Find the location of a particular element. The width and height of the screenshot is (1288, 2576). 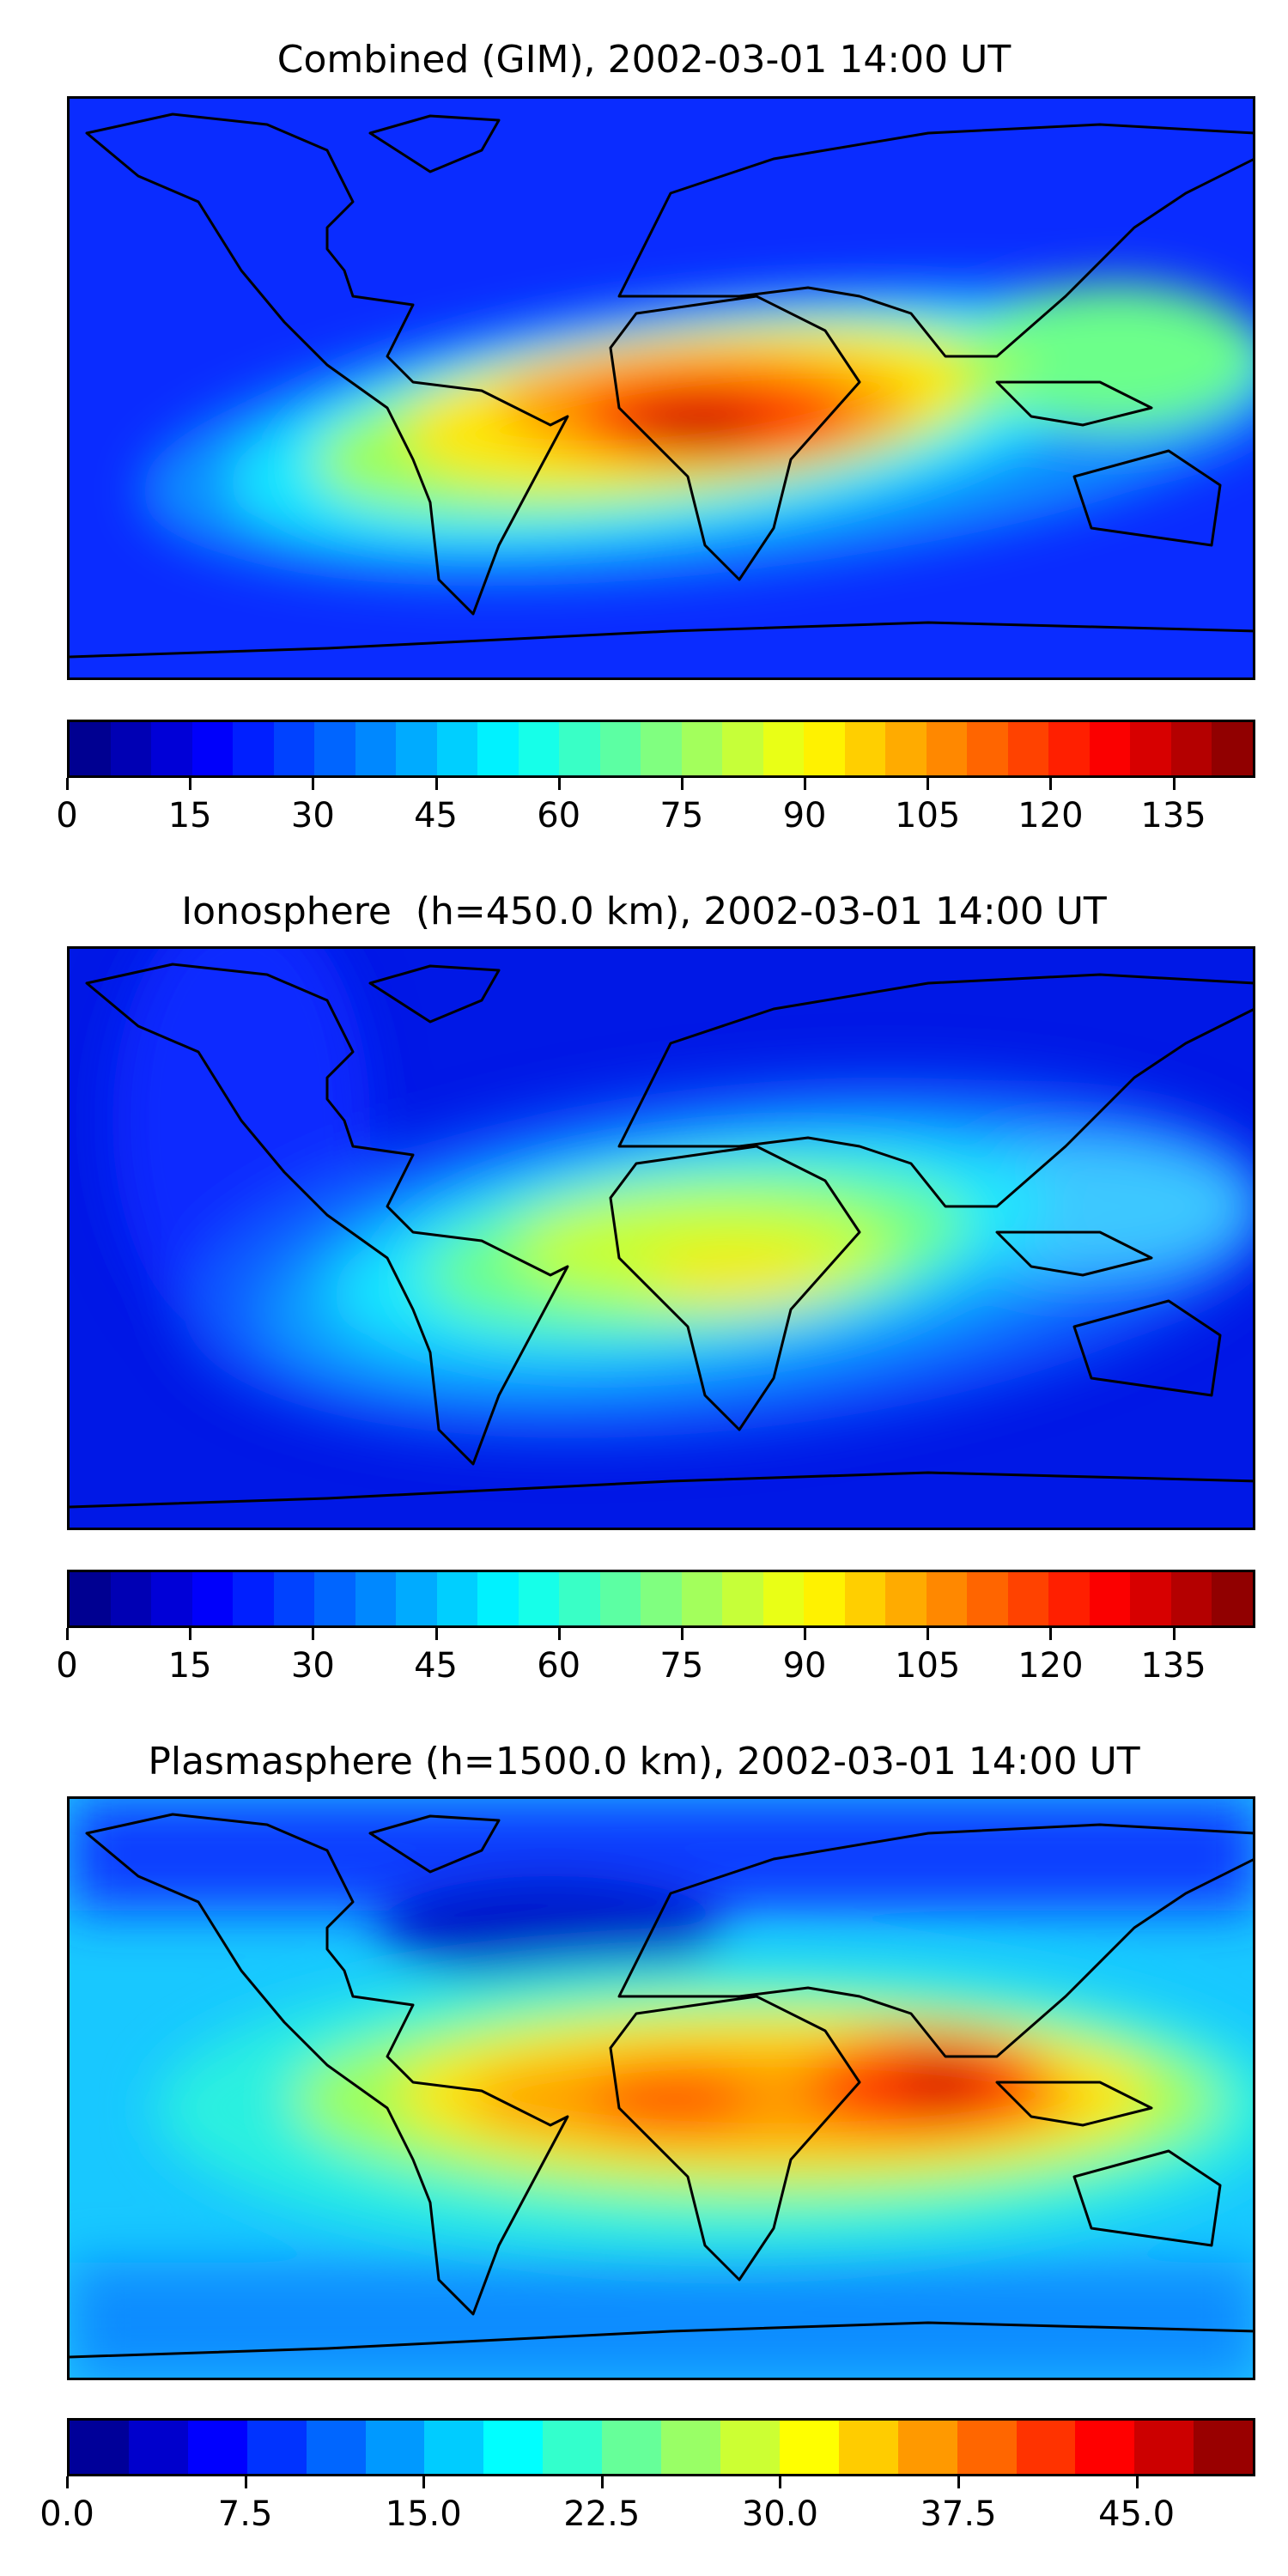

colorbar-tick-label: 90 is located at coordinates (804, 815).